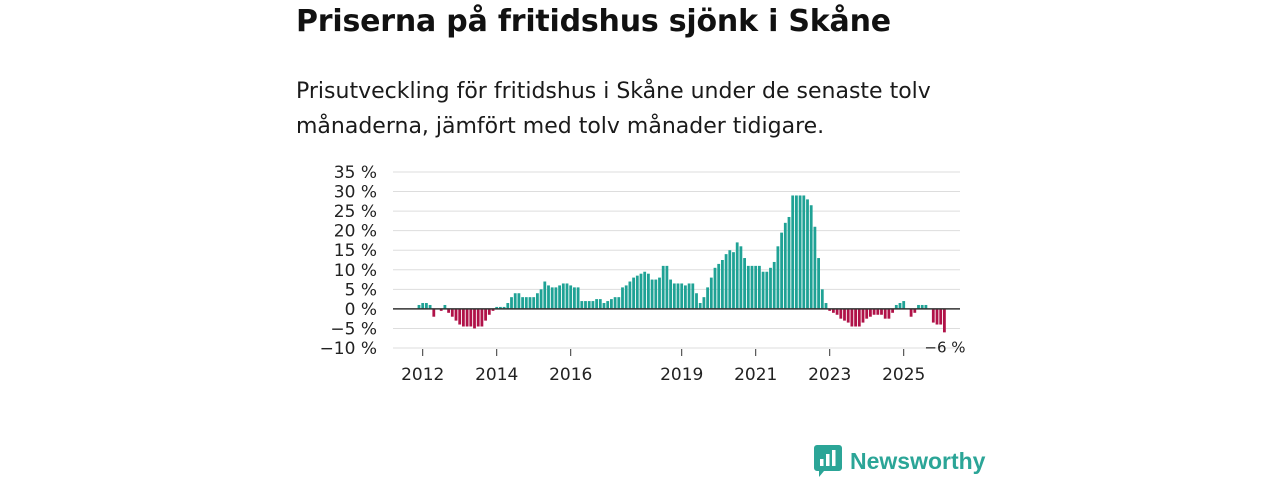 This screenshot has height=480, width=1280. I want to click on y-tick-label: 10 %, so click(355, 271).